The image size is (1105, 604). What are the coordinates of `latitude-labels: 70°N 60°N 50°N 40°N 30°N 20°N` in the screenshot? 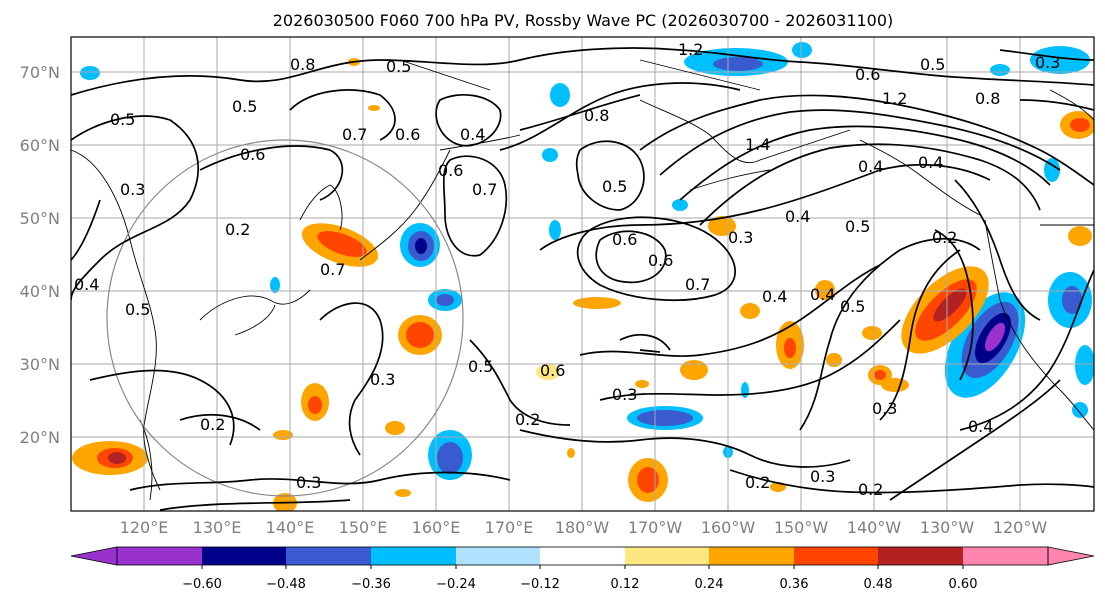 It's located at (40, 255).